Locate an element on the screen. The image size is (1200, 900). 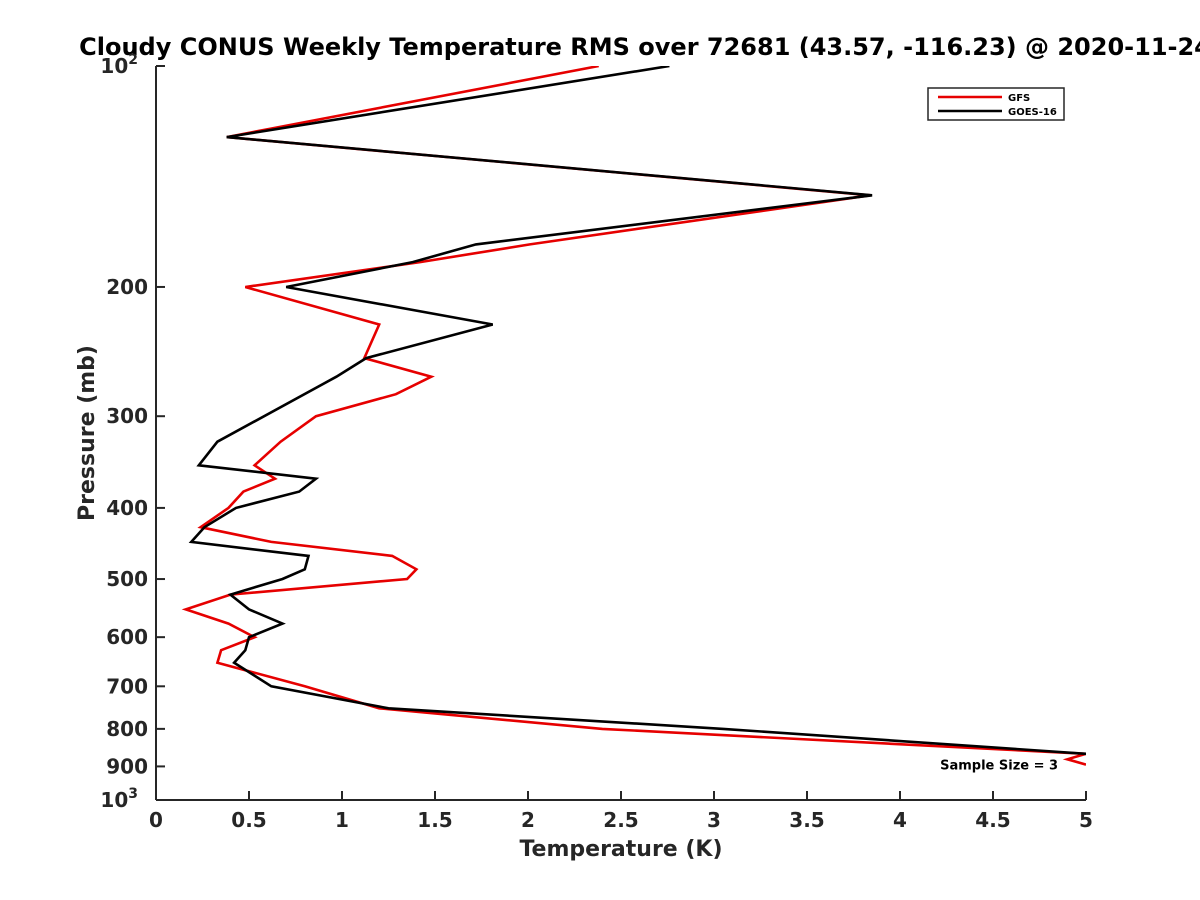
y-tick-label: 300 is located at coordinates (127, 416).